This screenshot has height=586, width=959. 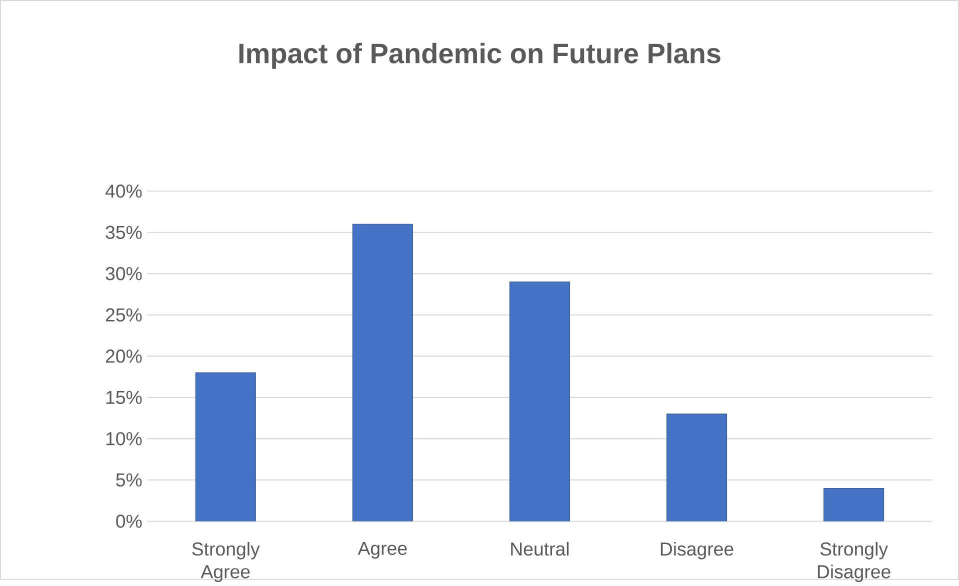 I want to click on y-tick-label: 30%, so click(x=124, y=273).